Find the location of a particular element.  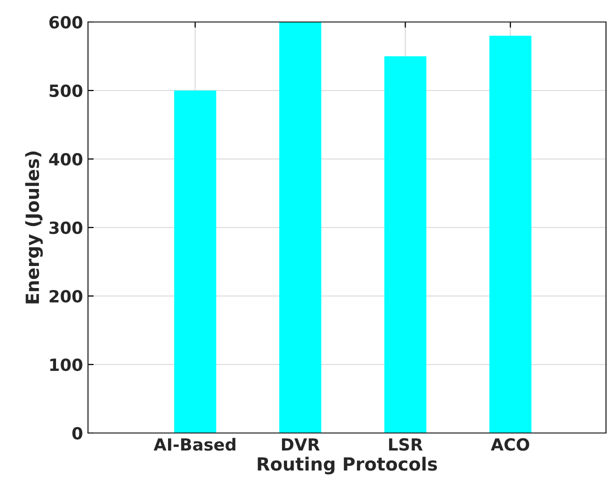

y-tick-label: 400 is located at coordinates (65, 159).